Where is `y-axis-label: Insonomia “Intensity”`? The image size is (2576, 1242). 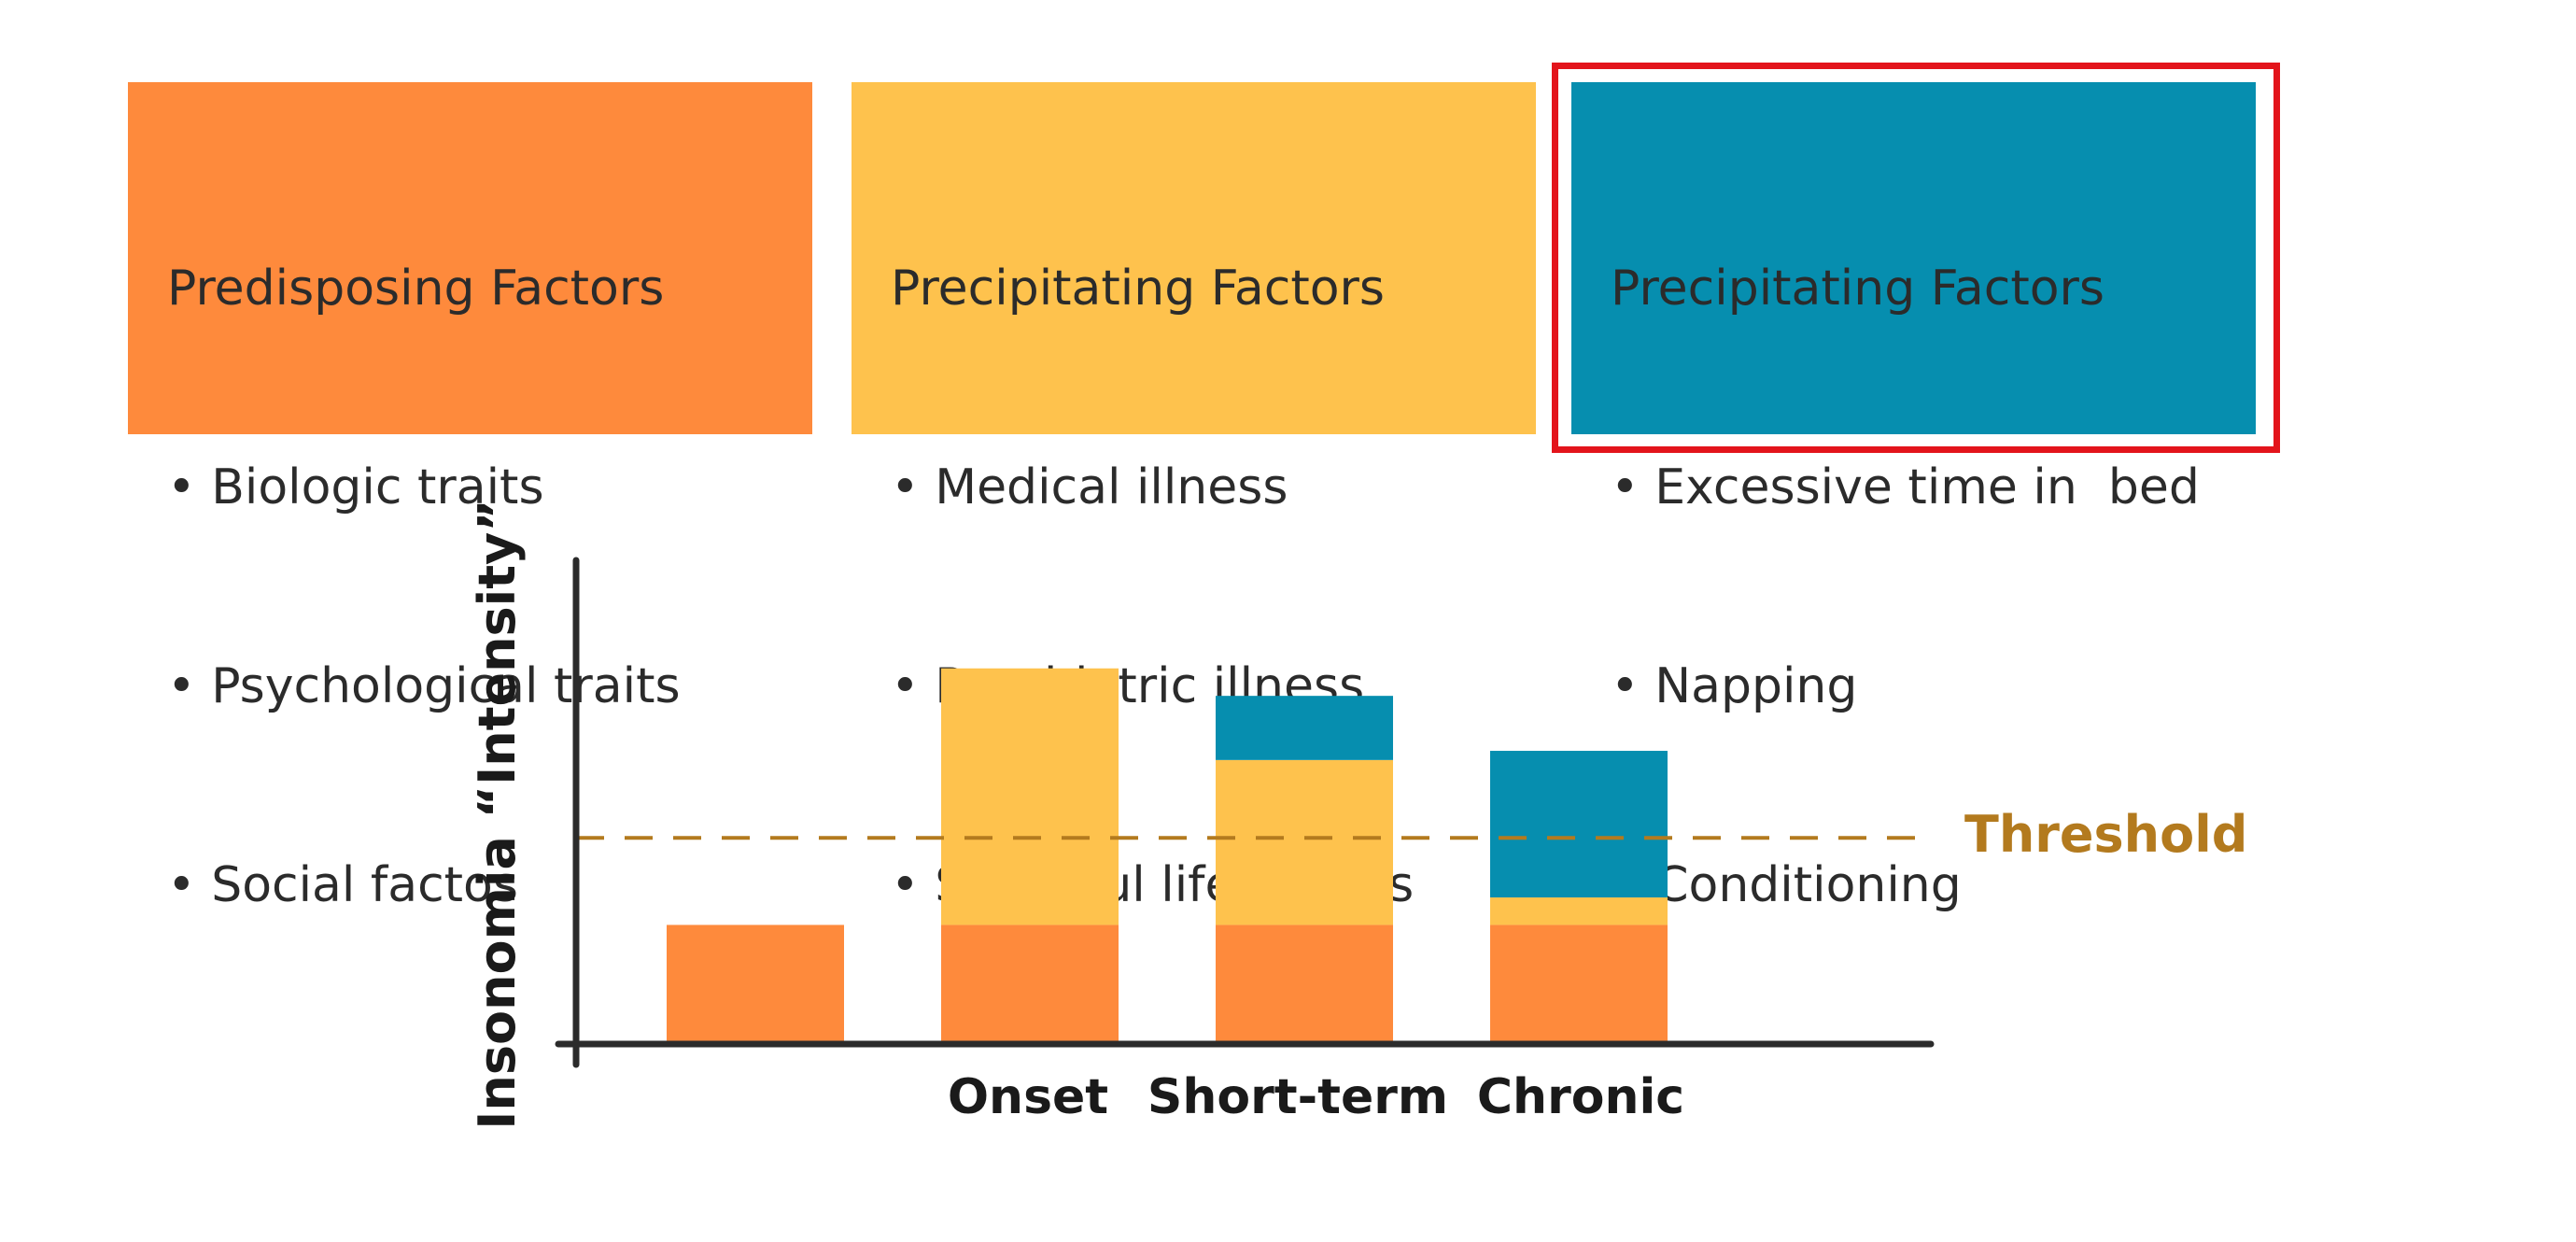
y-axis-label: Insonomia “Intensity” is located at coordinates (497, 814).